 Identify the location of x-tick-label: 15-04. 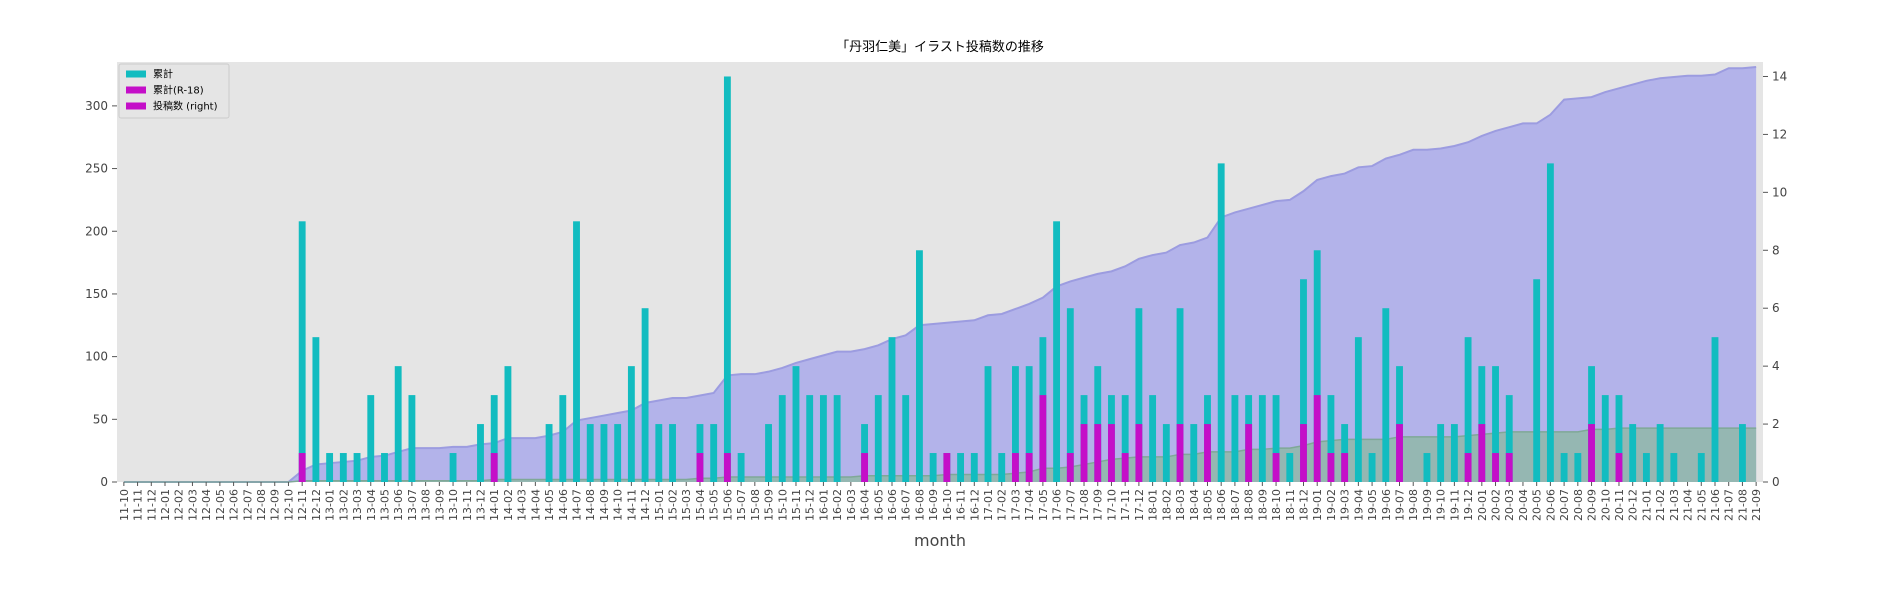
(700, 505).